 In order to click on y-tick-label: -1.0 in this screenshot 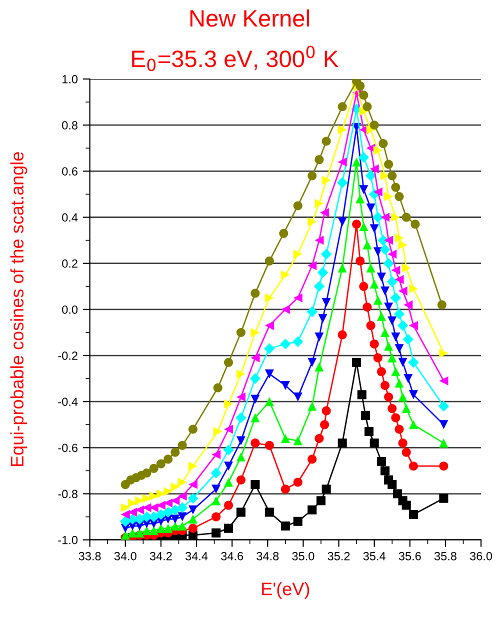, I will do `click(68, 540)`.